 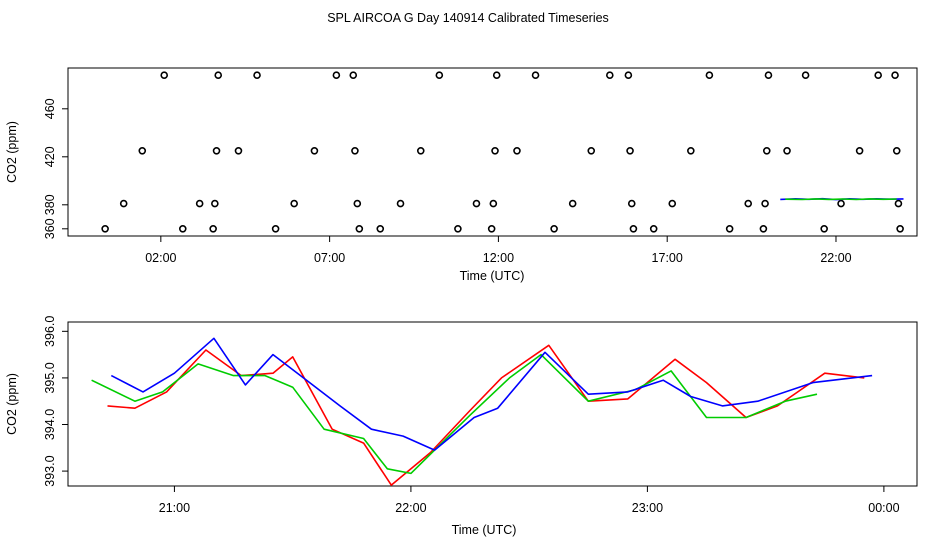 What do you see at coordinates (883, 508) in the screenshot?
I see `bottom-x-tick-label: 00:00` at bounding box center [883, 508].